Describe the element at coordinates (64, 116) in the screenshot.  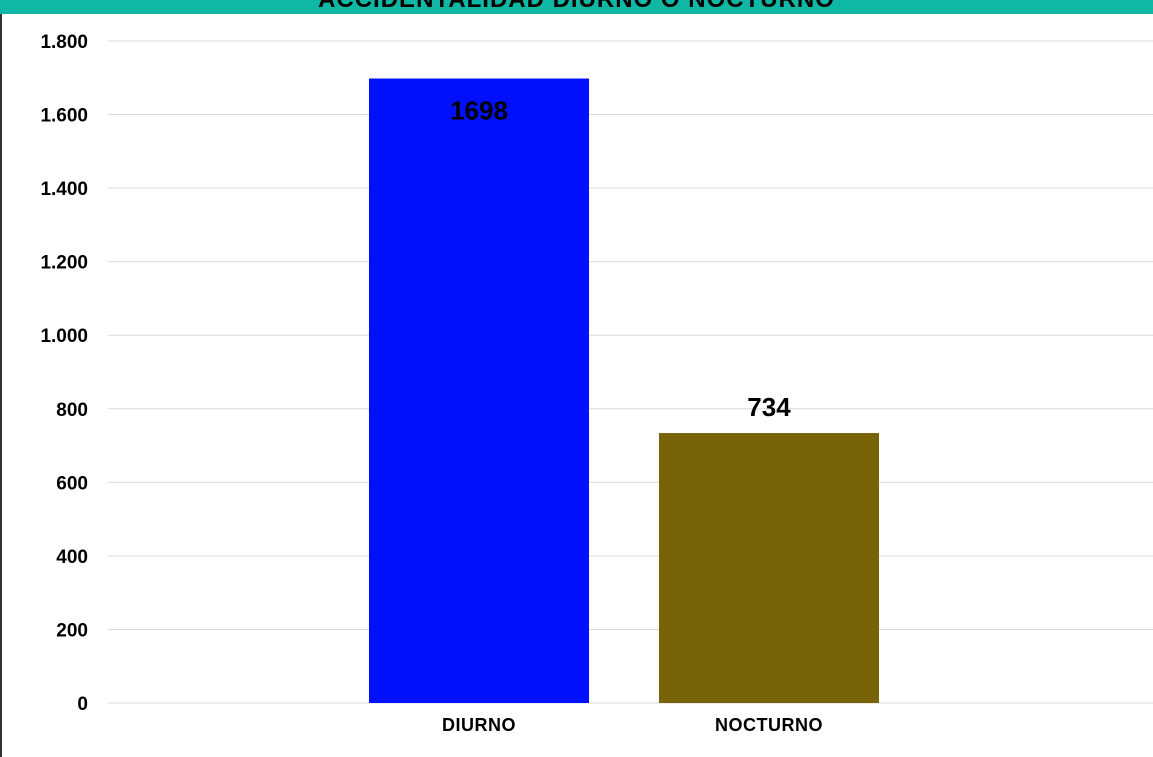
I see `y-tick-label: 1.600` at that location.